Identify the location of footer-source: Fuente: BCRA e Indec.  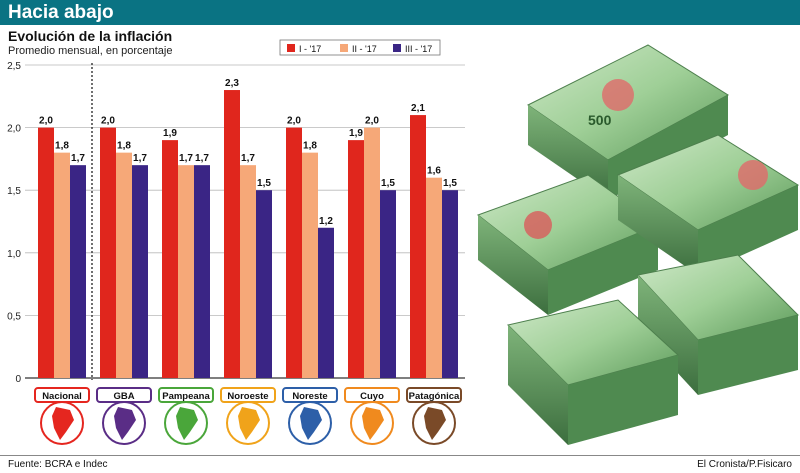
(58, 464).